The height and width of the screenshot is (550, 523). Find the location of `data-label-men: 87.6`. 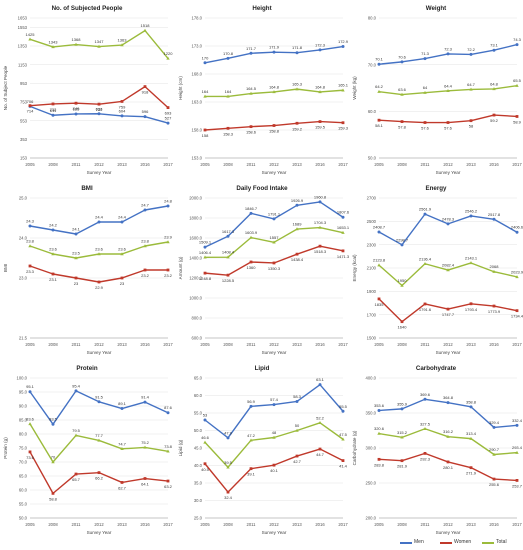

data-label-men: 87.6 is located at coordinates (168, 407).